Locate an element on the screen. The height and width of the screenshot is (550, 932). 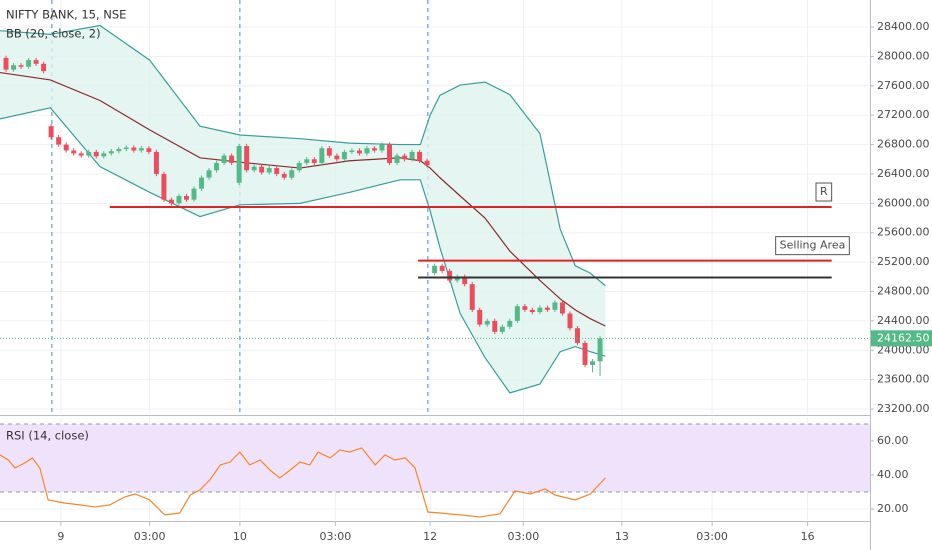
x-tick-label: 13 is located at coordinates (622, 536).